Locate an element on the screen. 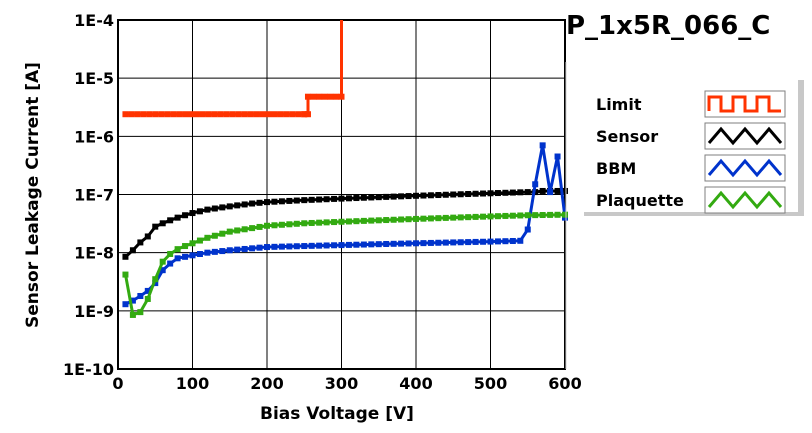  y-tick-label: 1E-8 is located at coordinates (94, 253).